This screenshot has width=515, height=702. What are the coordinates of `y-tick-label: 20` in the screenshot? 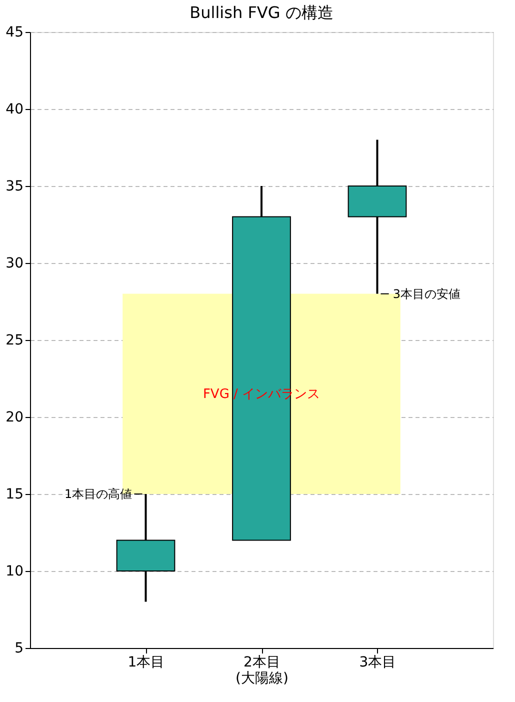 It's located at (15, 418).